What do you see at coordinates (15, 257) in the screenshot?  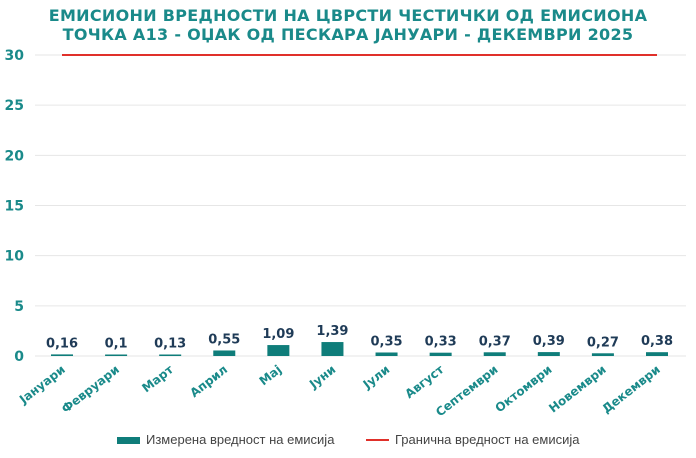 I see `y-tick-label: 10` at bounding box center [15, 257].